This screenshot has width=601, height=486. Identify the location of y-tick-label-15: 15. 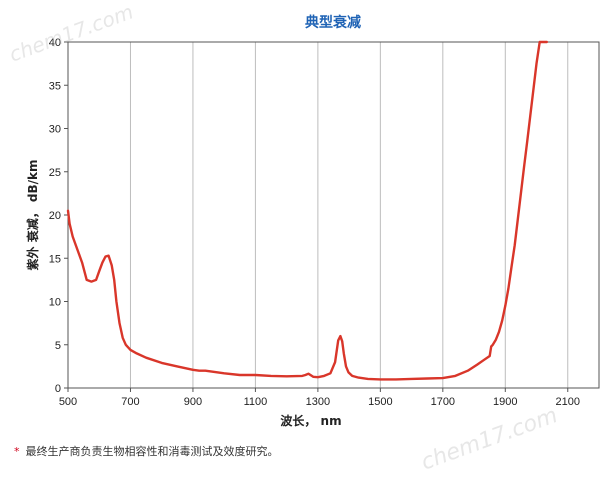
(55, 259).